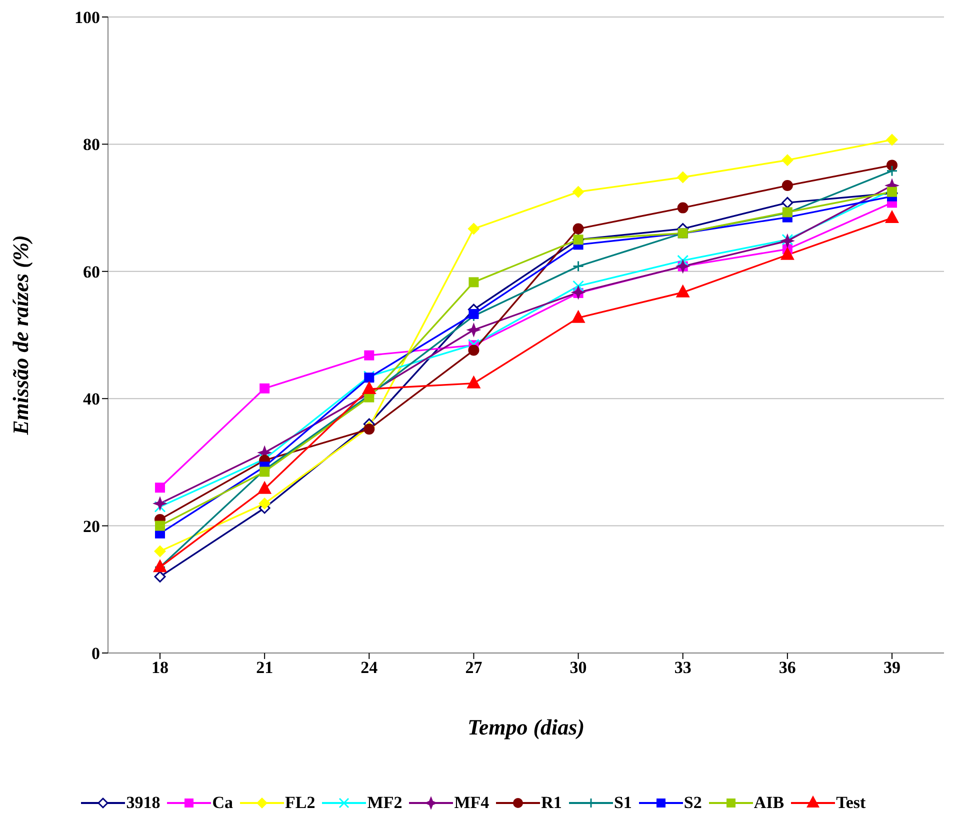 Image resolution: width=974 pixels, height=821 pixels. I want to click on x-tick-label: 30, so click(578, 668).